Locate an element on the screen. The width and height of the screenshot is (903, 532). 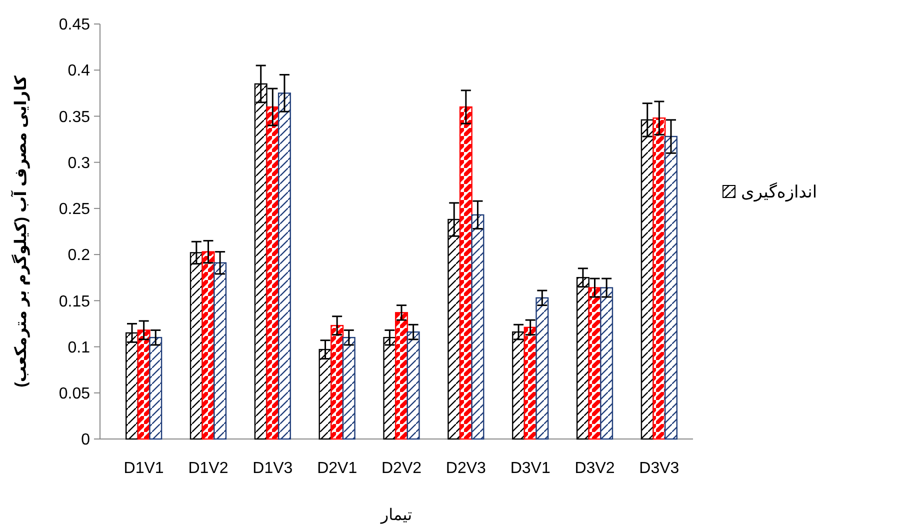
x-tick-label: D2V1 is located at coordinates (337, 468).